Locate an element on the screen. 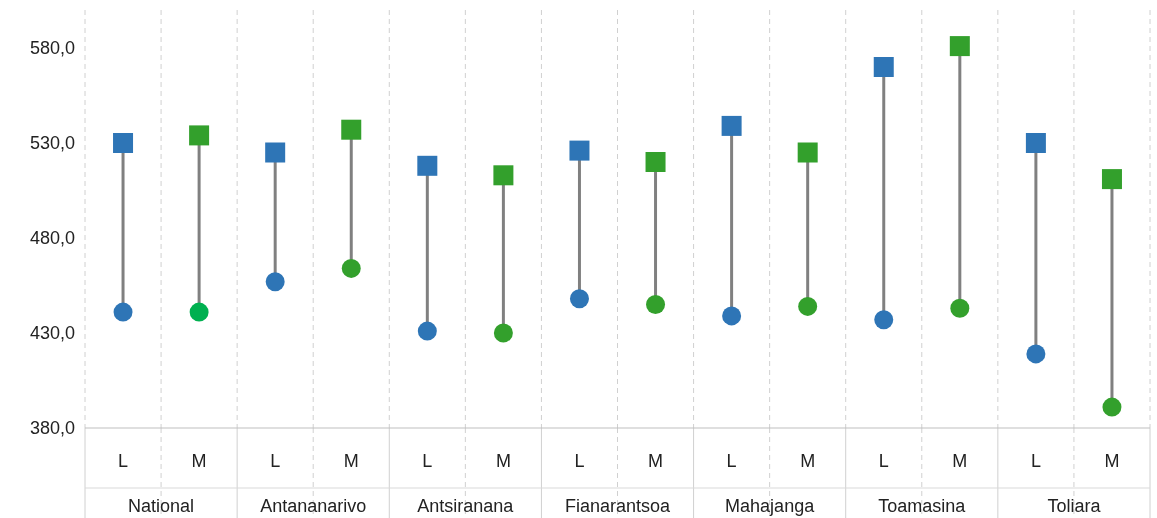 The height and width of the screenshot is (518, 1157). y-tick-label: 430,0 is located at coordinates (52, 333).